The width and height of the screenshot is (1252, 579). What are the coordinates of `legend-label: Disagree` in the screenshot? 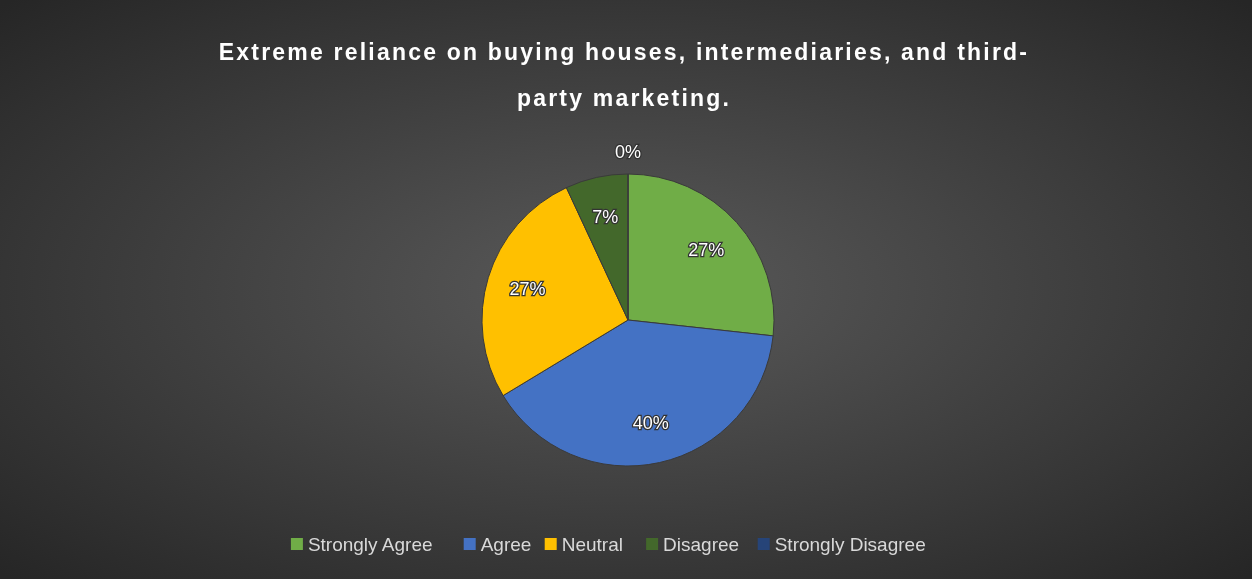 It's located at (701, 544).